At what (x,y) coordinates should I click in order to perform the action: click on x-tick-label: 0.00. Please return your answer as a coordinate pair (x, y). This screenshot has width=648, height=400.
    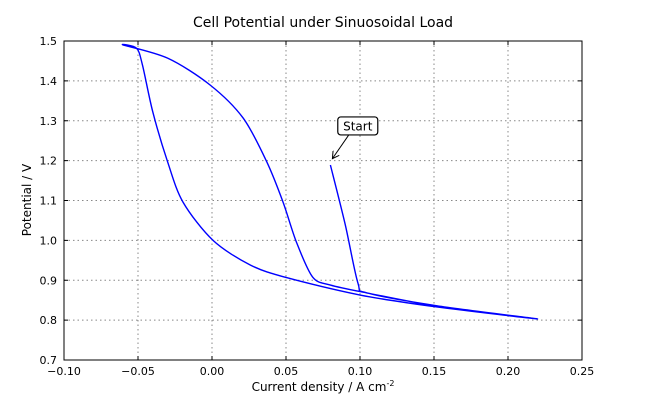
    Looking at the image, I should click on (212, 371).